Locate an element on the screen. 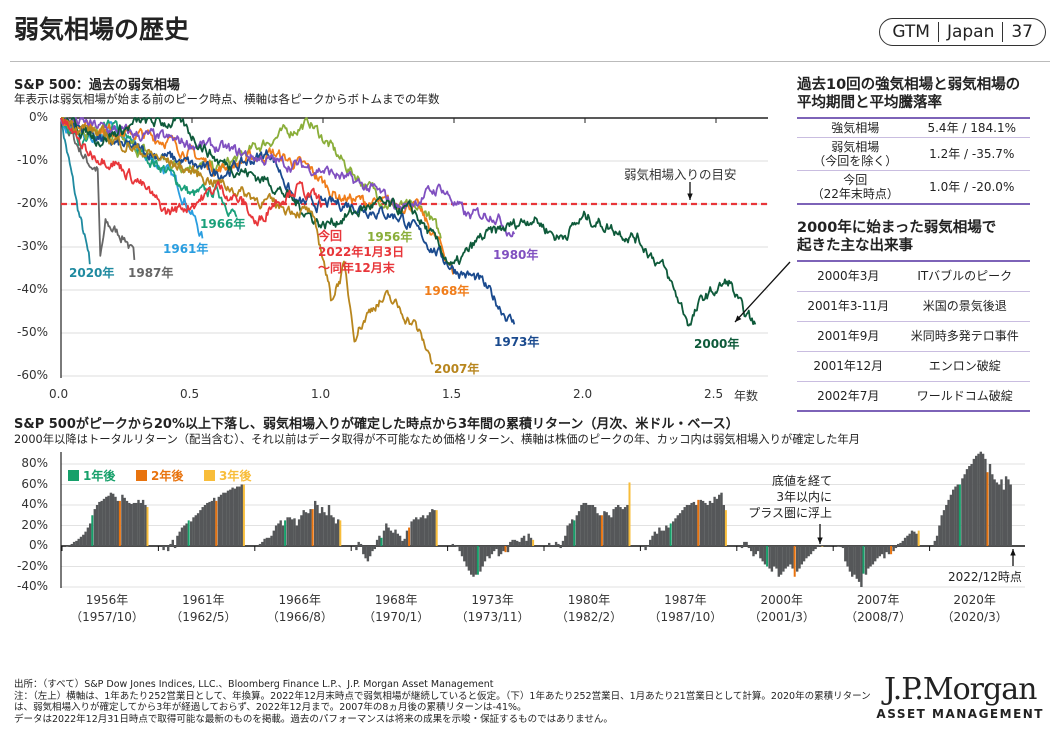 This screenshot has height=739, width=1060. bar-1968年-m2 is located at coordinates (358, 543).